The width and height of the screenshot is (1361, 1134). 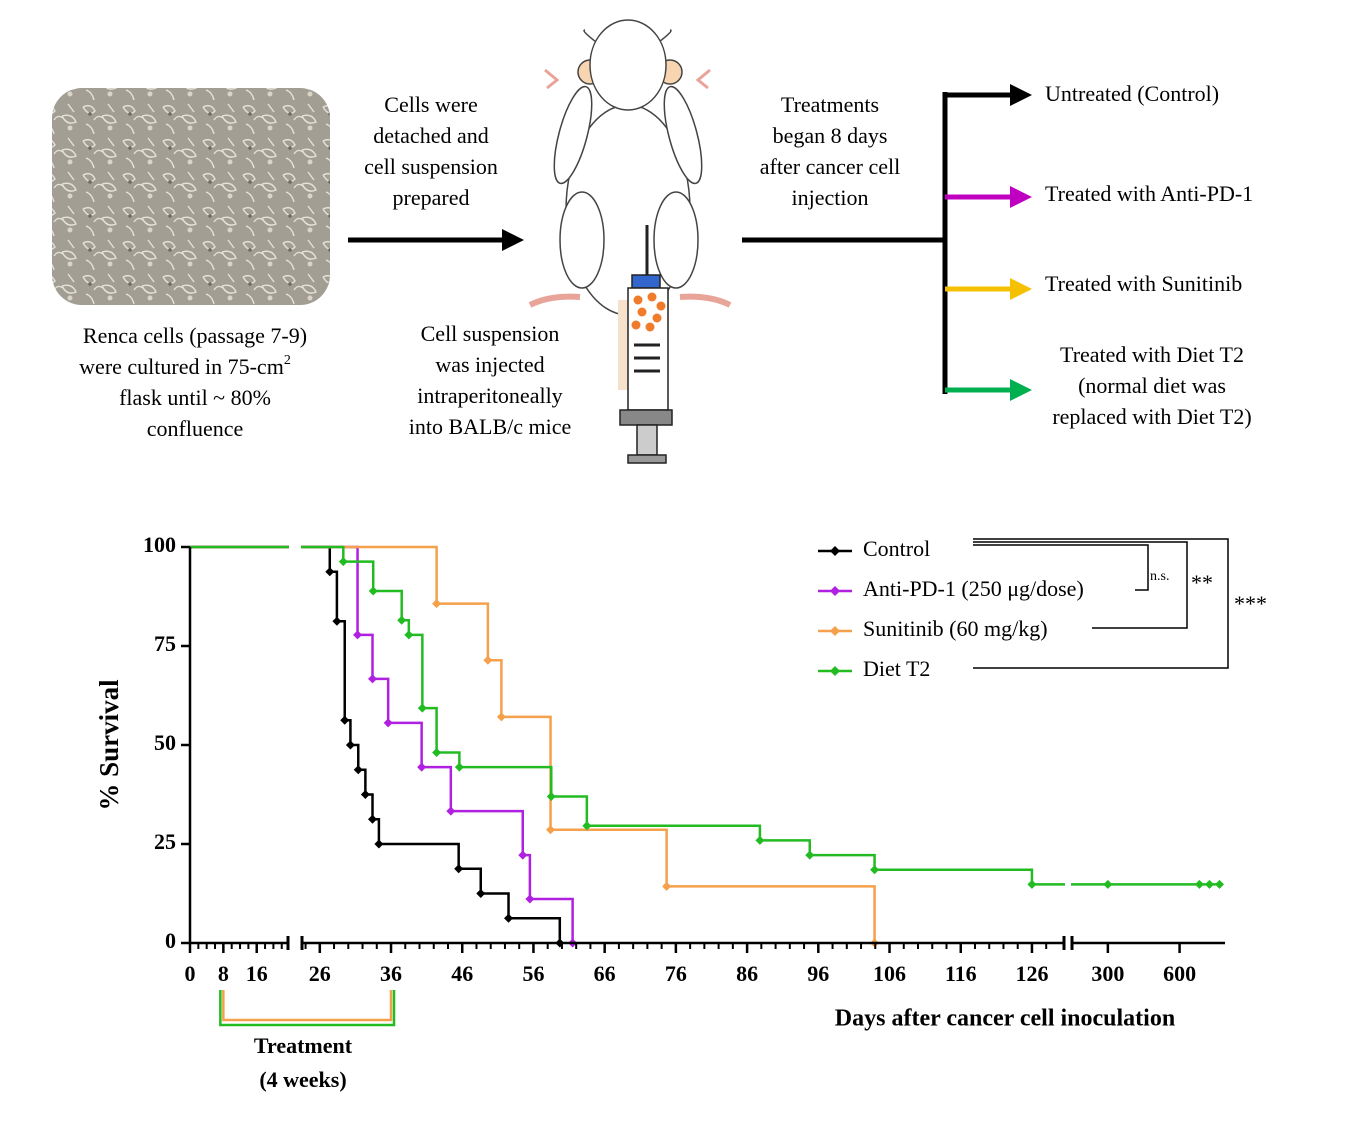 What do you see at coordinates (1021, 390) in the screenshot?
I see `arrow-head` at bounding box center [1021, 390].